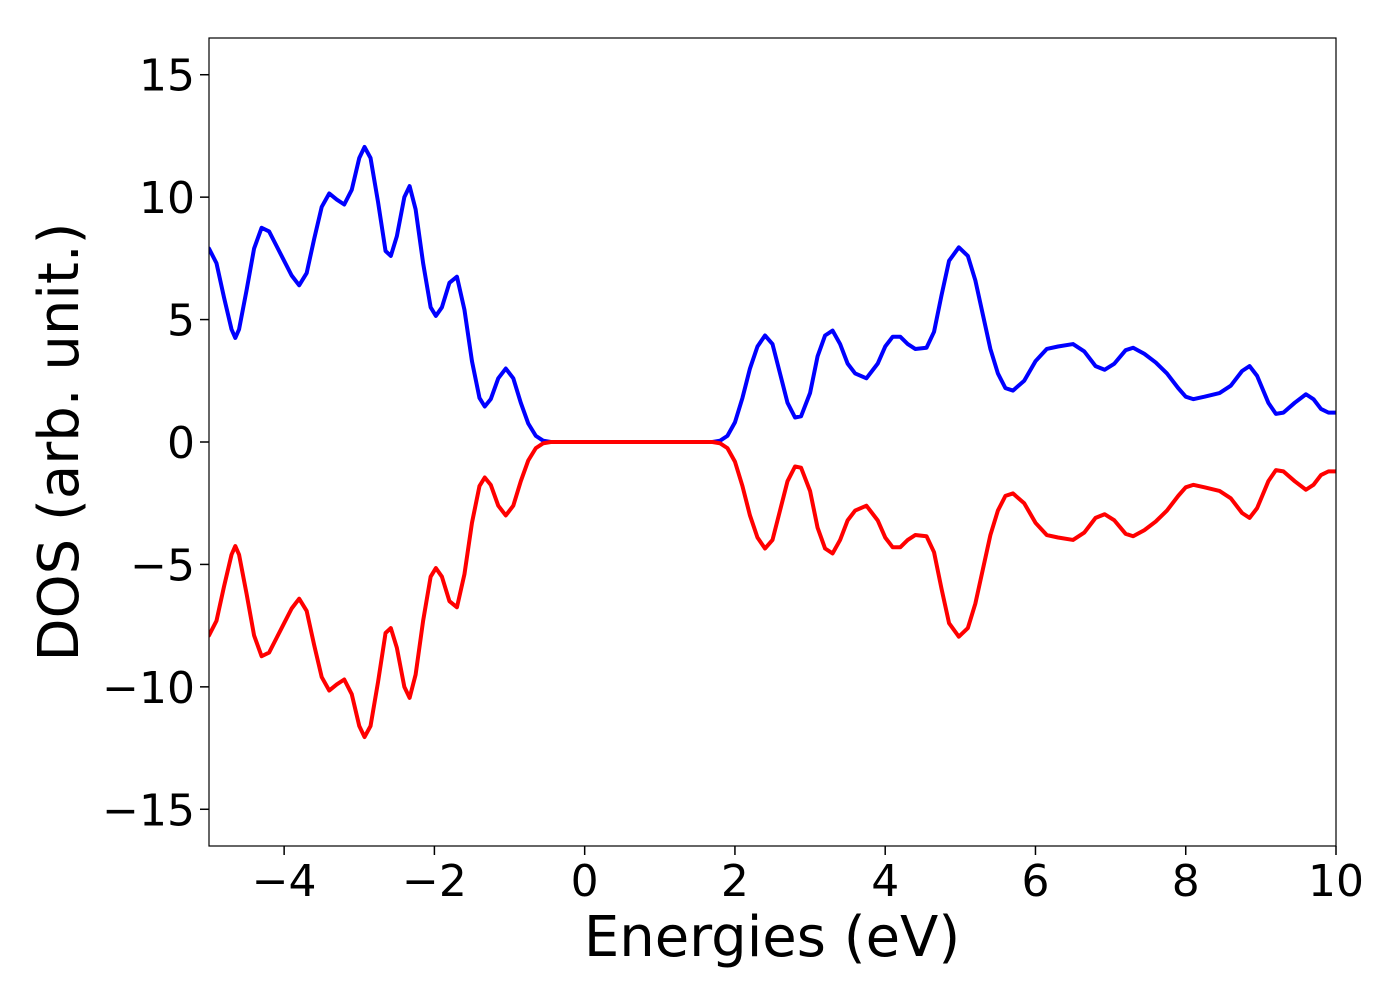  What do you see at coordinates (885, 881) in the screenshot?
I see `x-tick-label: 4` at bounding box center [885, 881].